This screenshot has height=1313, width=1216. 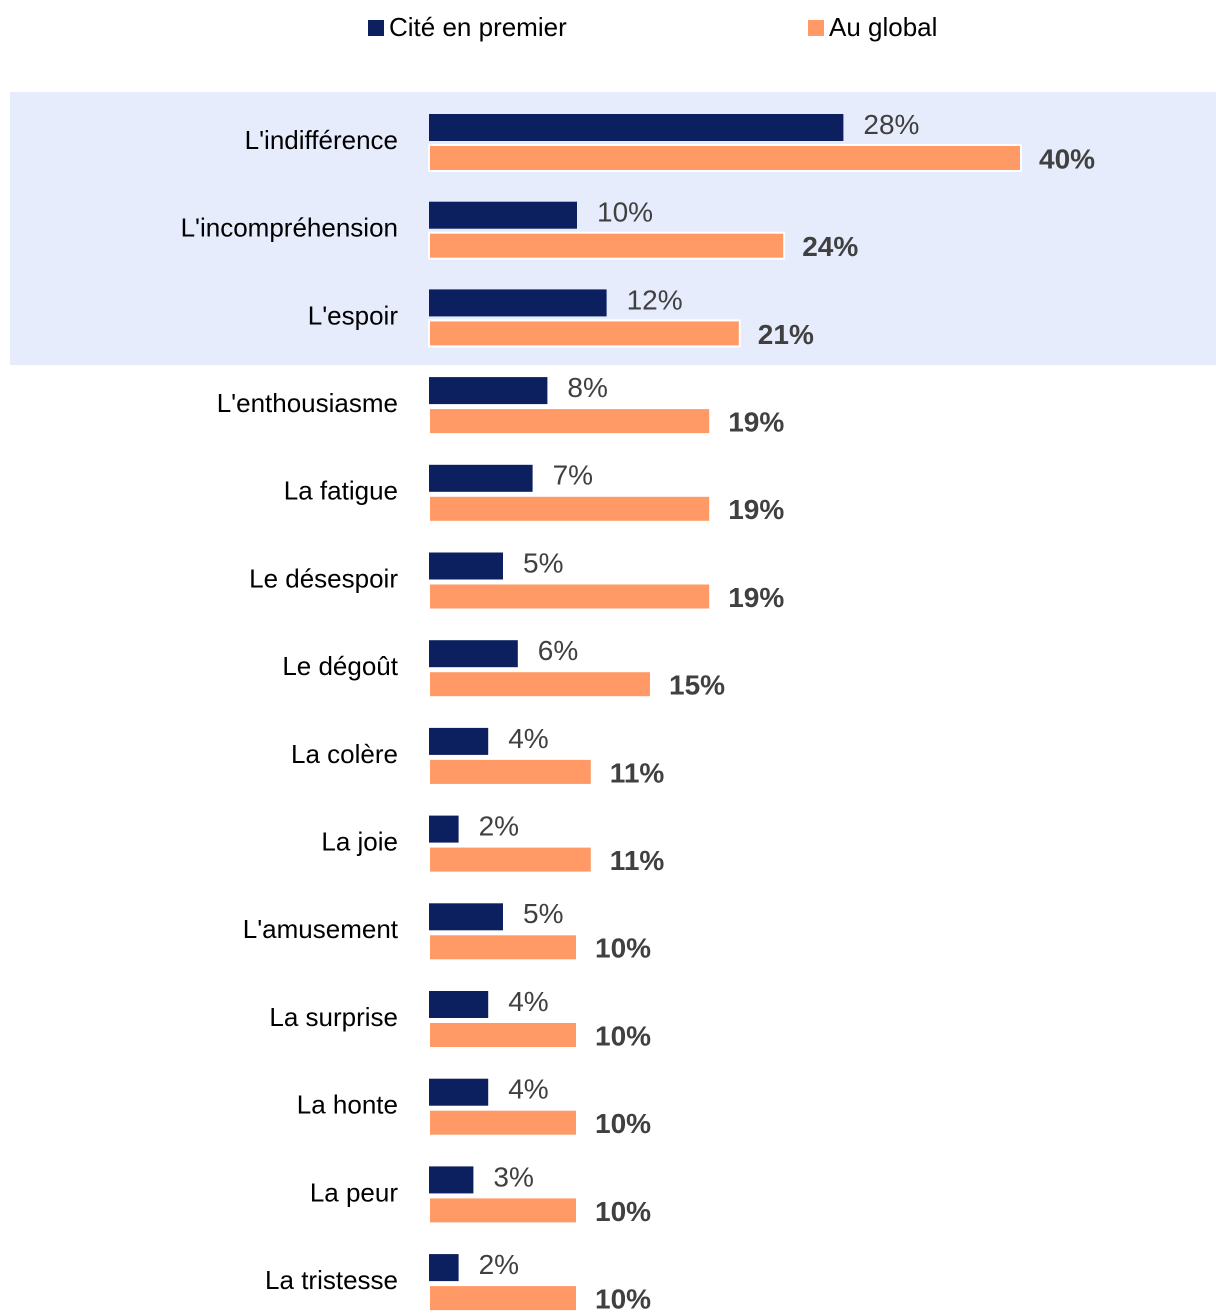 I want to click on category-label: L'indifférence, so click(x=321, y=140).